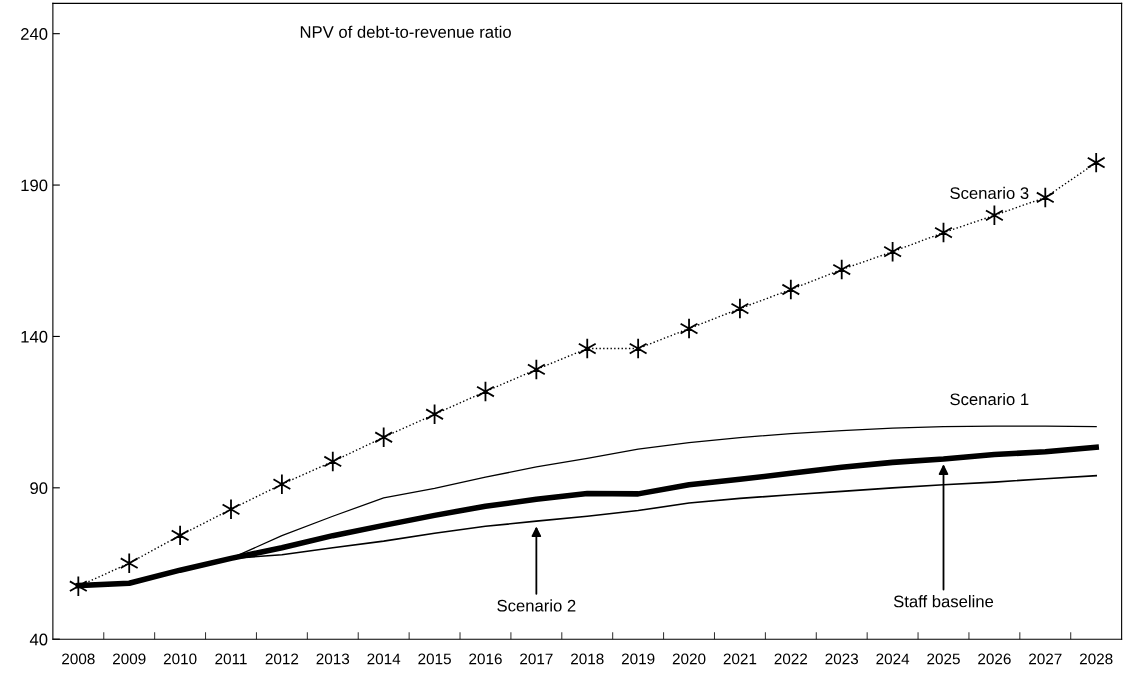  I want to click on x-tick-label: 2020, so click(689, 659).